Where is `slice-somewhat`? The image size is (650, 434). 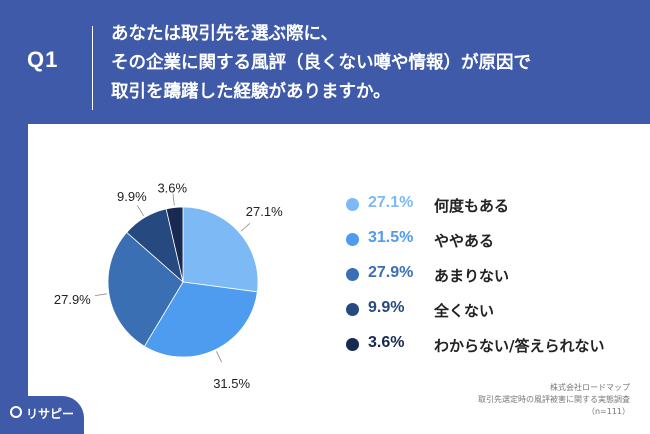 slice-somewhat is located at coordinates (200, 319).